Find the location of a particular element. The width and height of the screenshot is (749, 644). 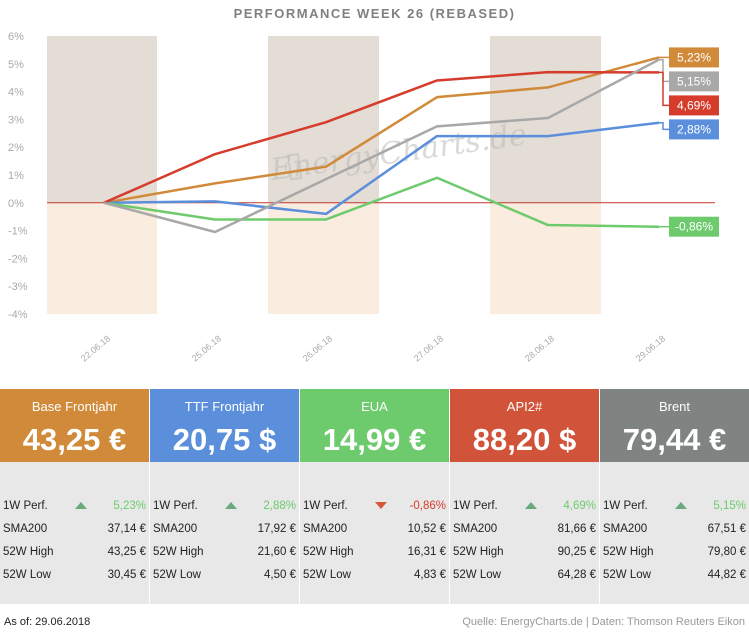

card-name: API2# is located at coordinates (524, 406).